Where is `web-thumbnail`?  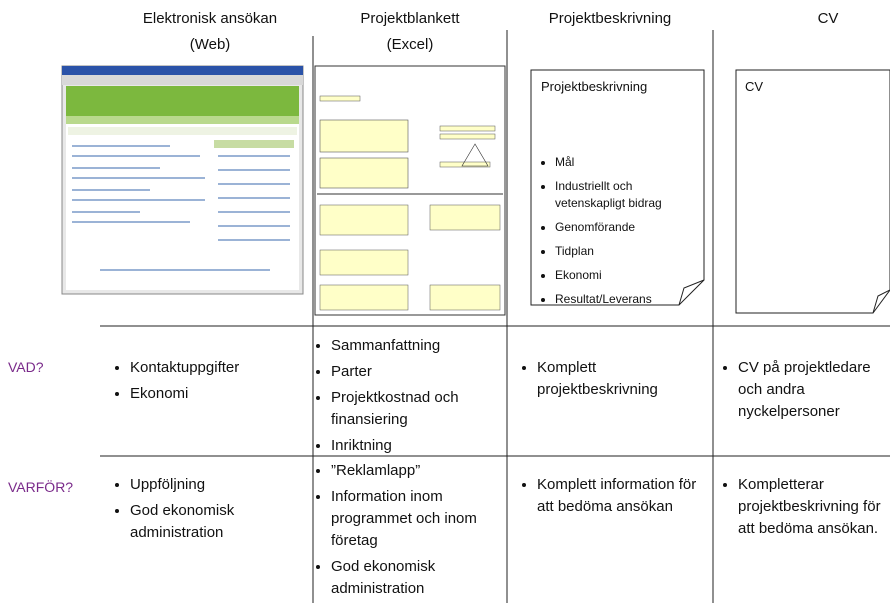
web-thumbnail is located at coordinates (182, 180).